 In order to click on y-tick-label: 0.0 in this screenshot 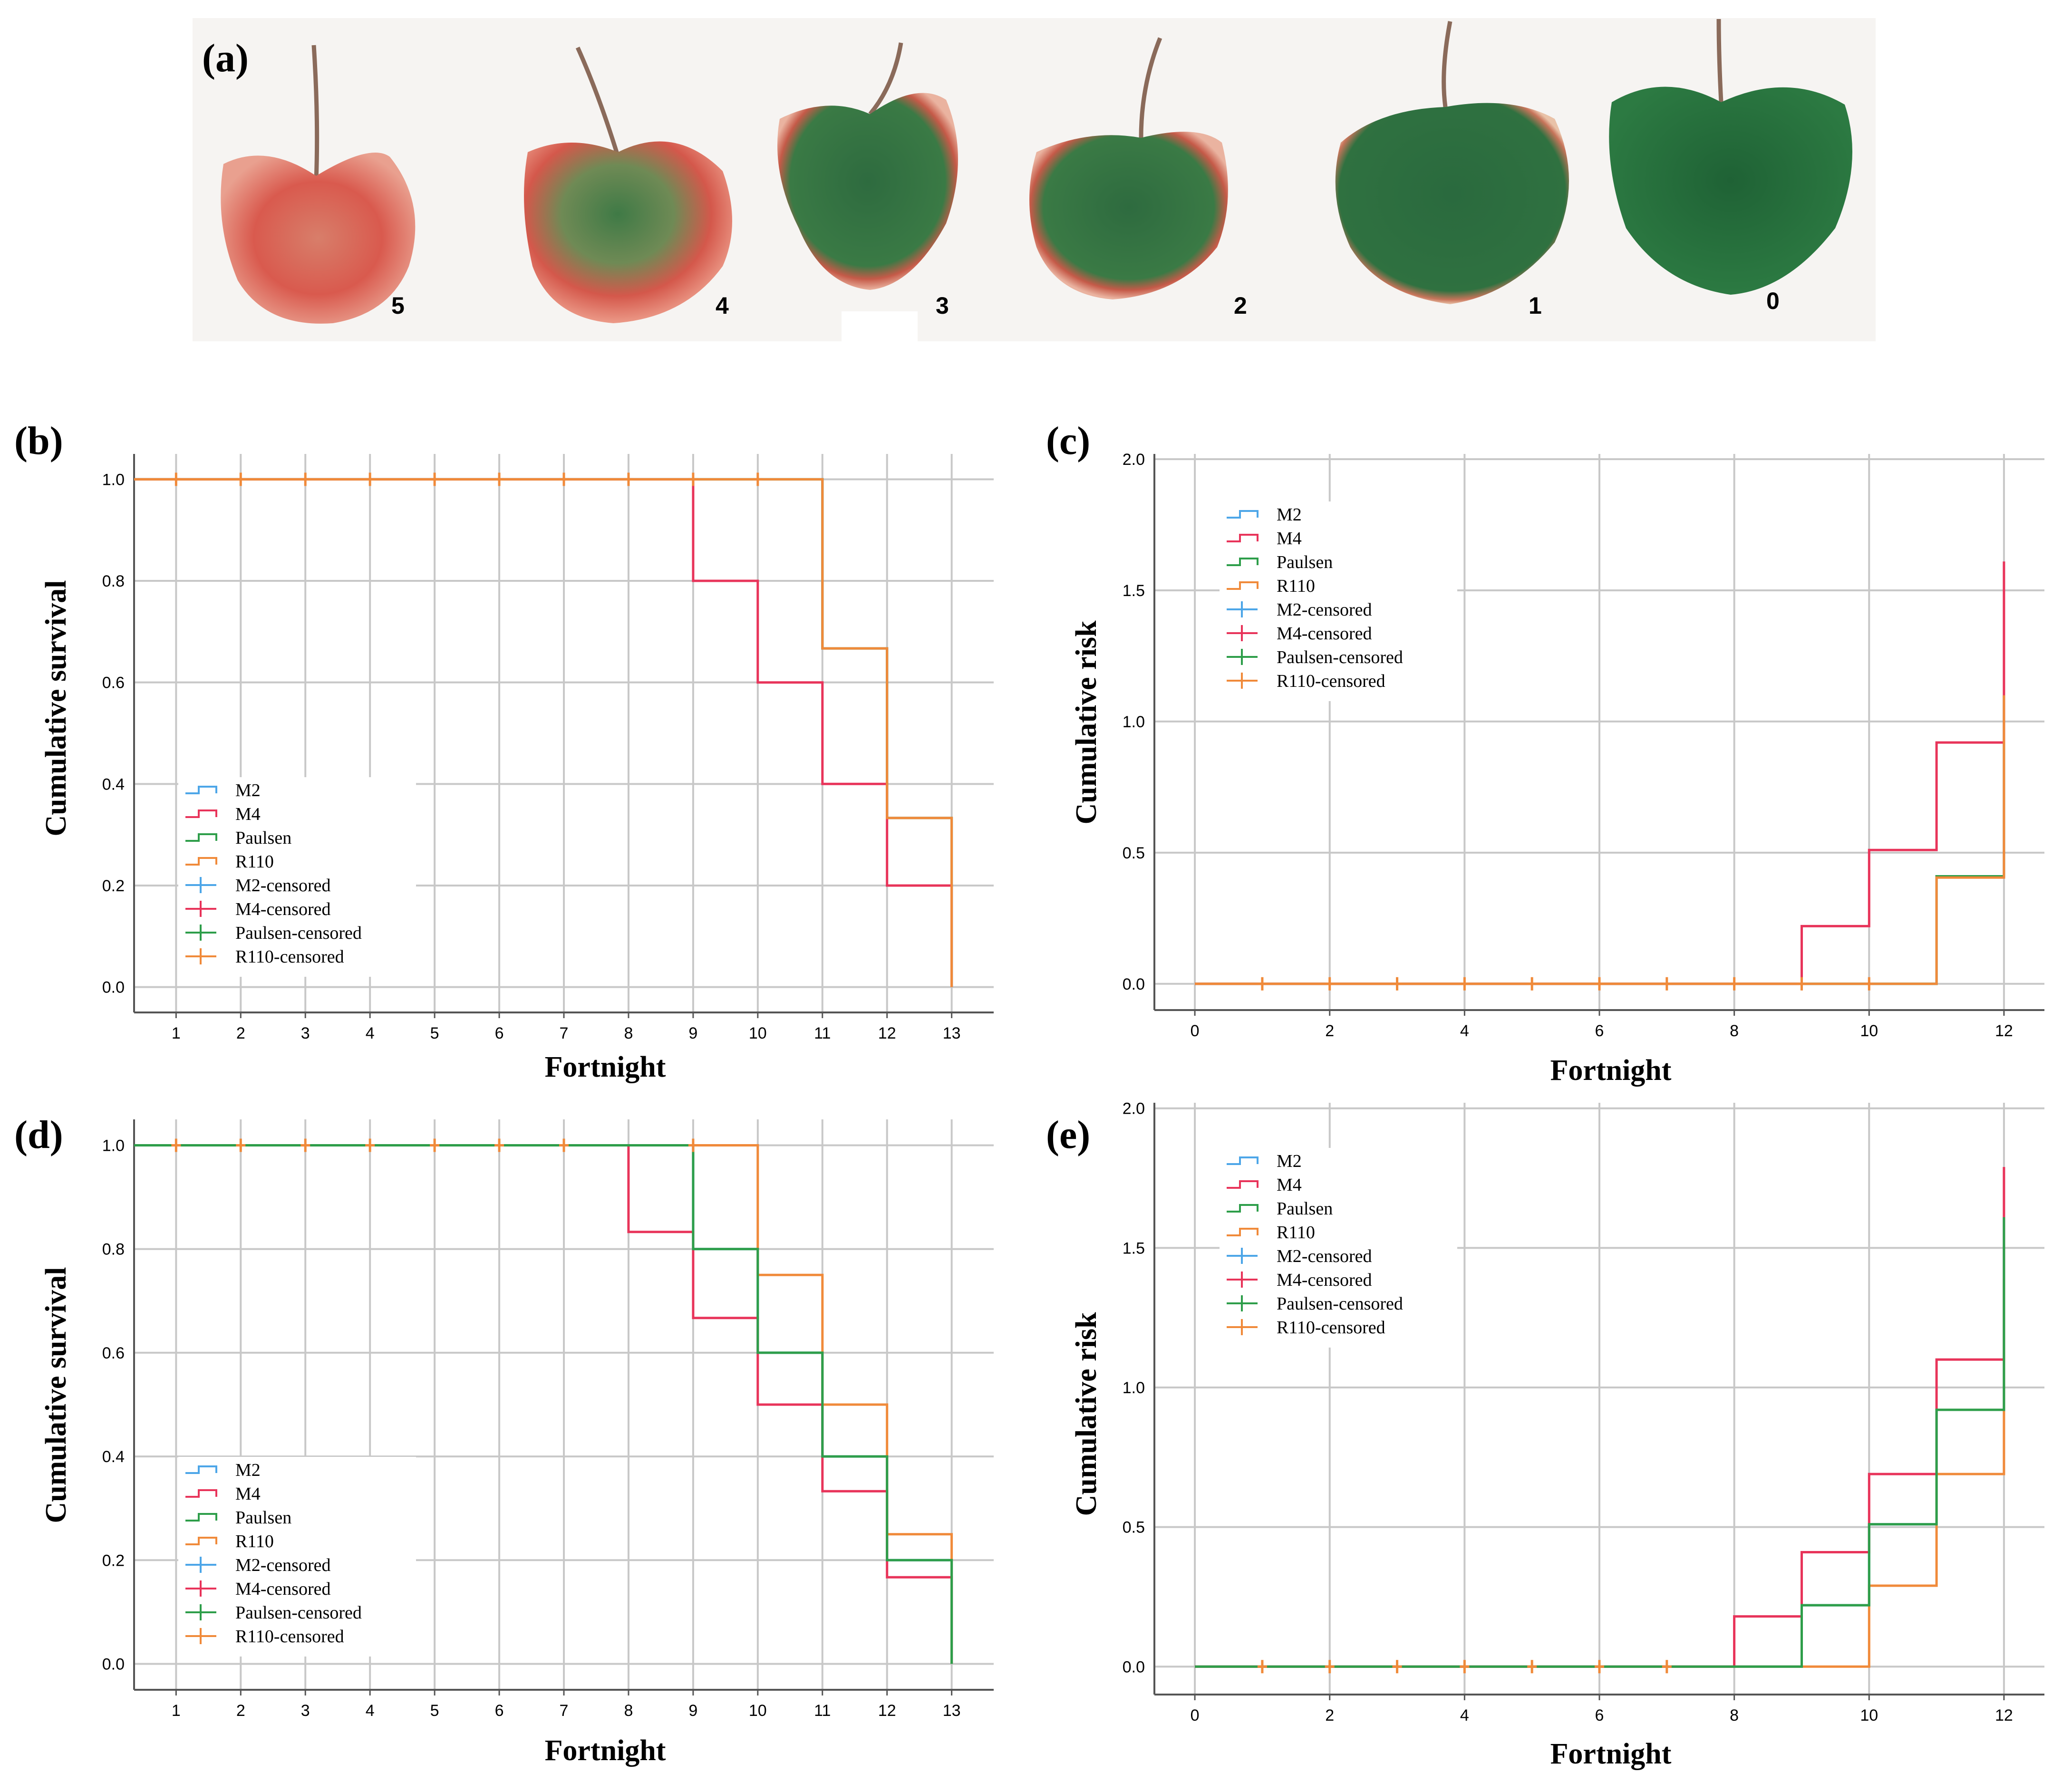, I will do `click(113, 988)`.